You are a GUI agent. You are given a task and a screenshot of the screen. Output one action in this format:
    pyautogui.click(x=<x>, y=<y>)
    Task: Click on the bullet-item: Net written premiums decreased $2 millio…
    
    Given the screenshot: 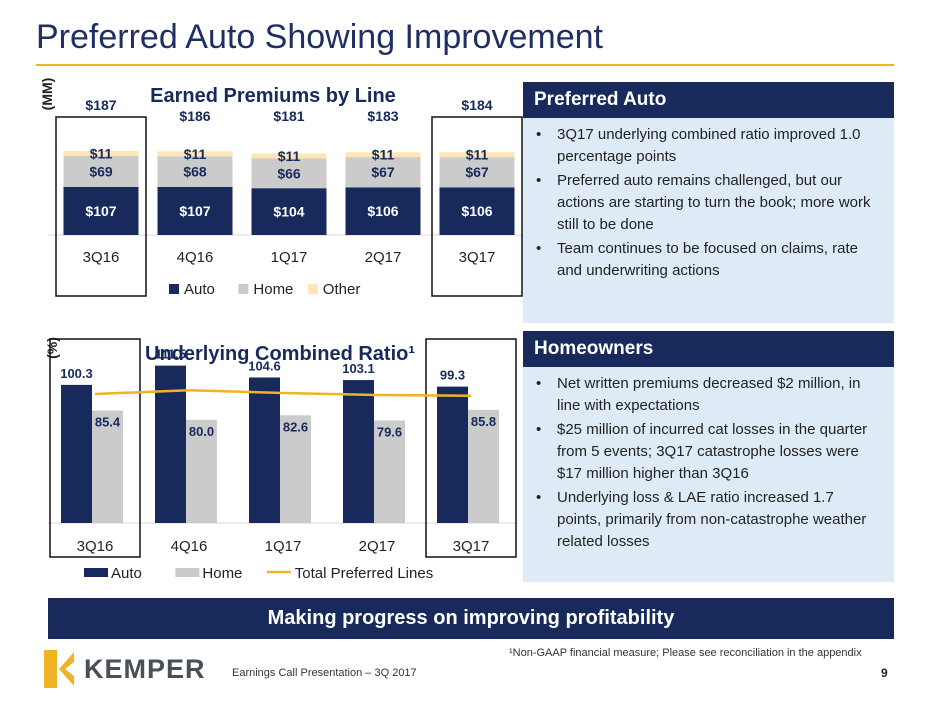 What is the action you would take?
    pyautogui.click(x=709, y=395)
    